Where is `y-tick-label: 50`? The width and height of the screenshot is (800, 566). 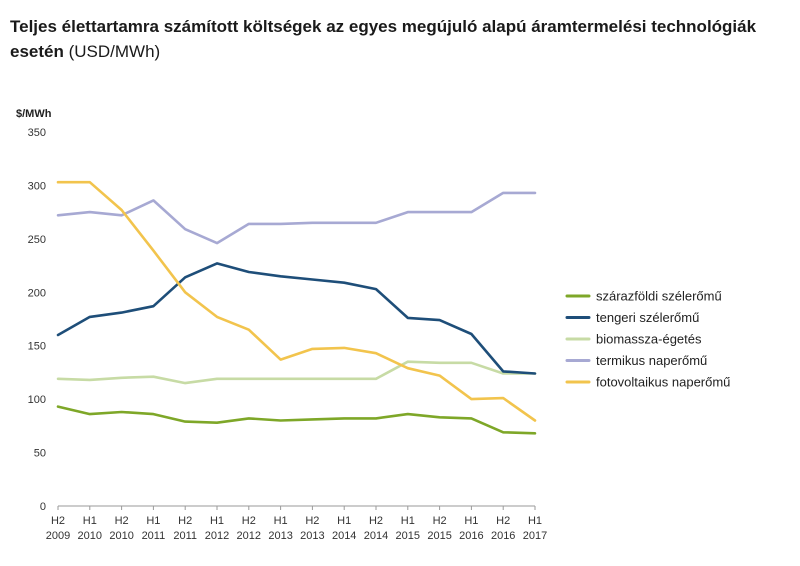 y-tick-label: 50 is located at coordinates (40, 454).